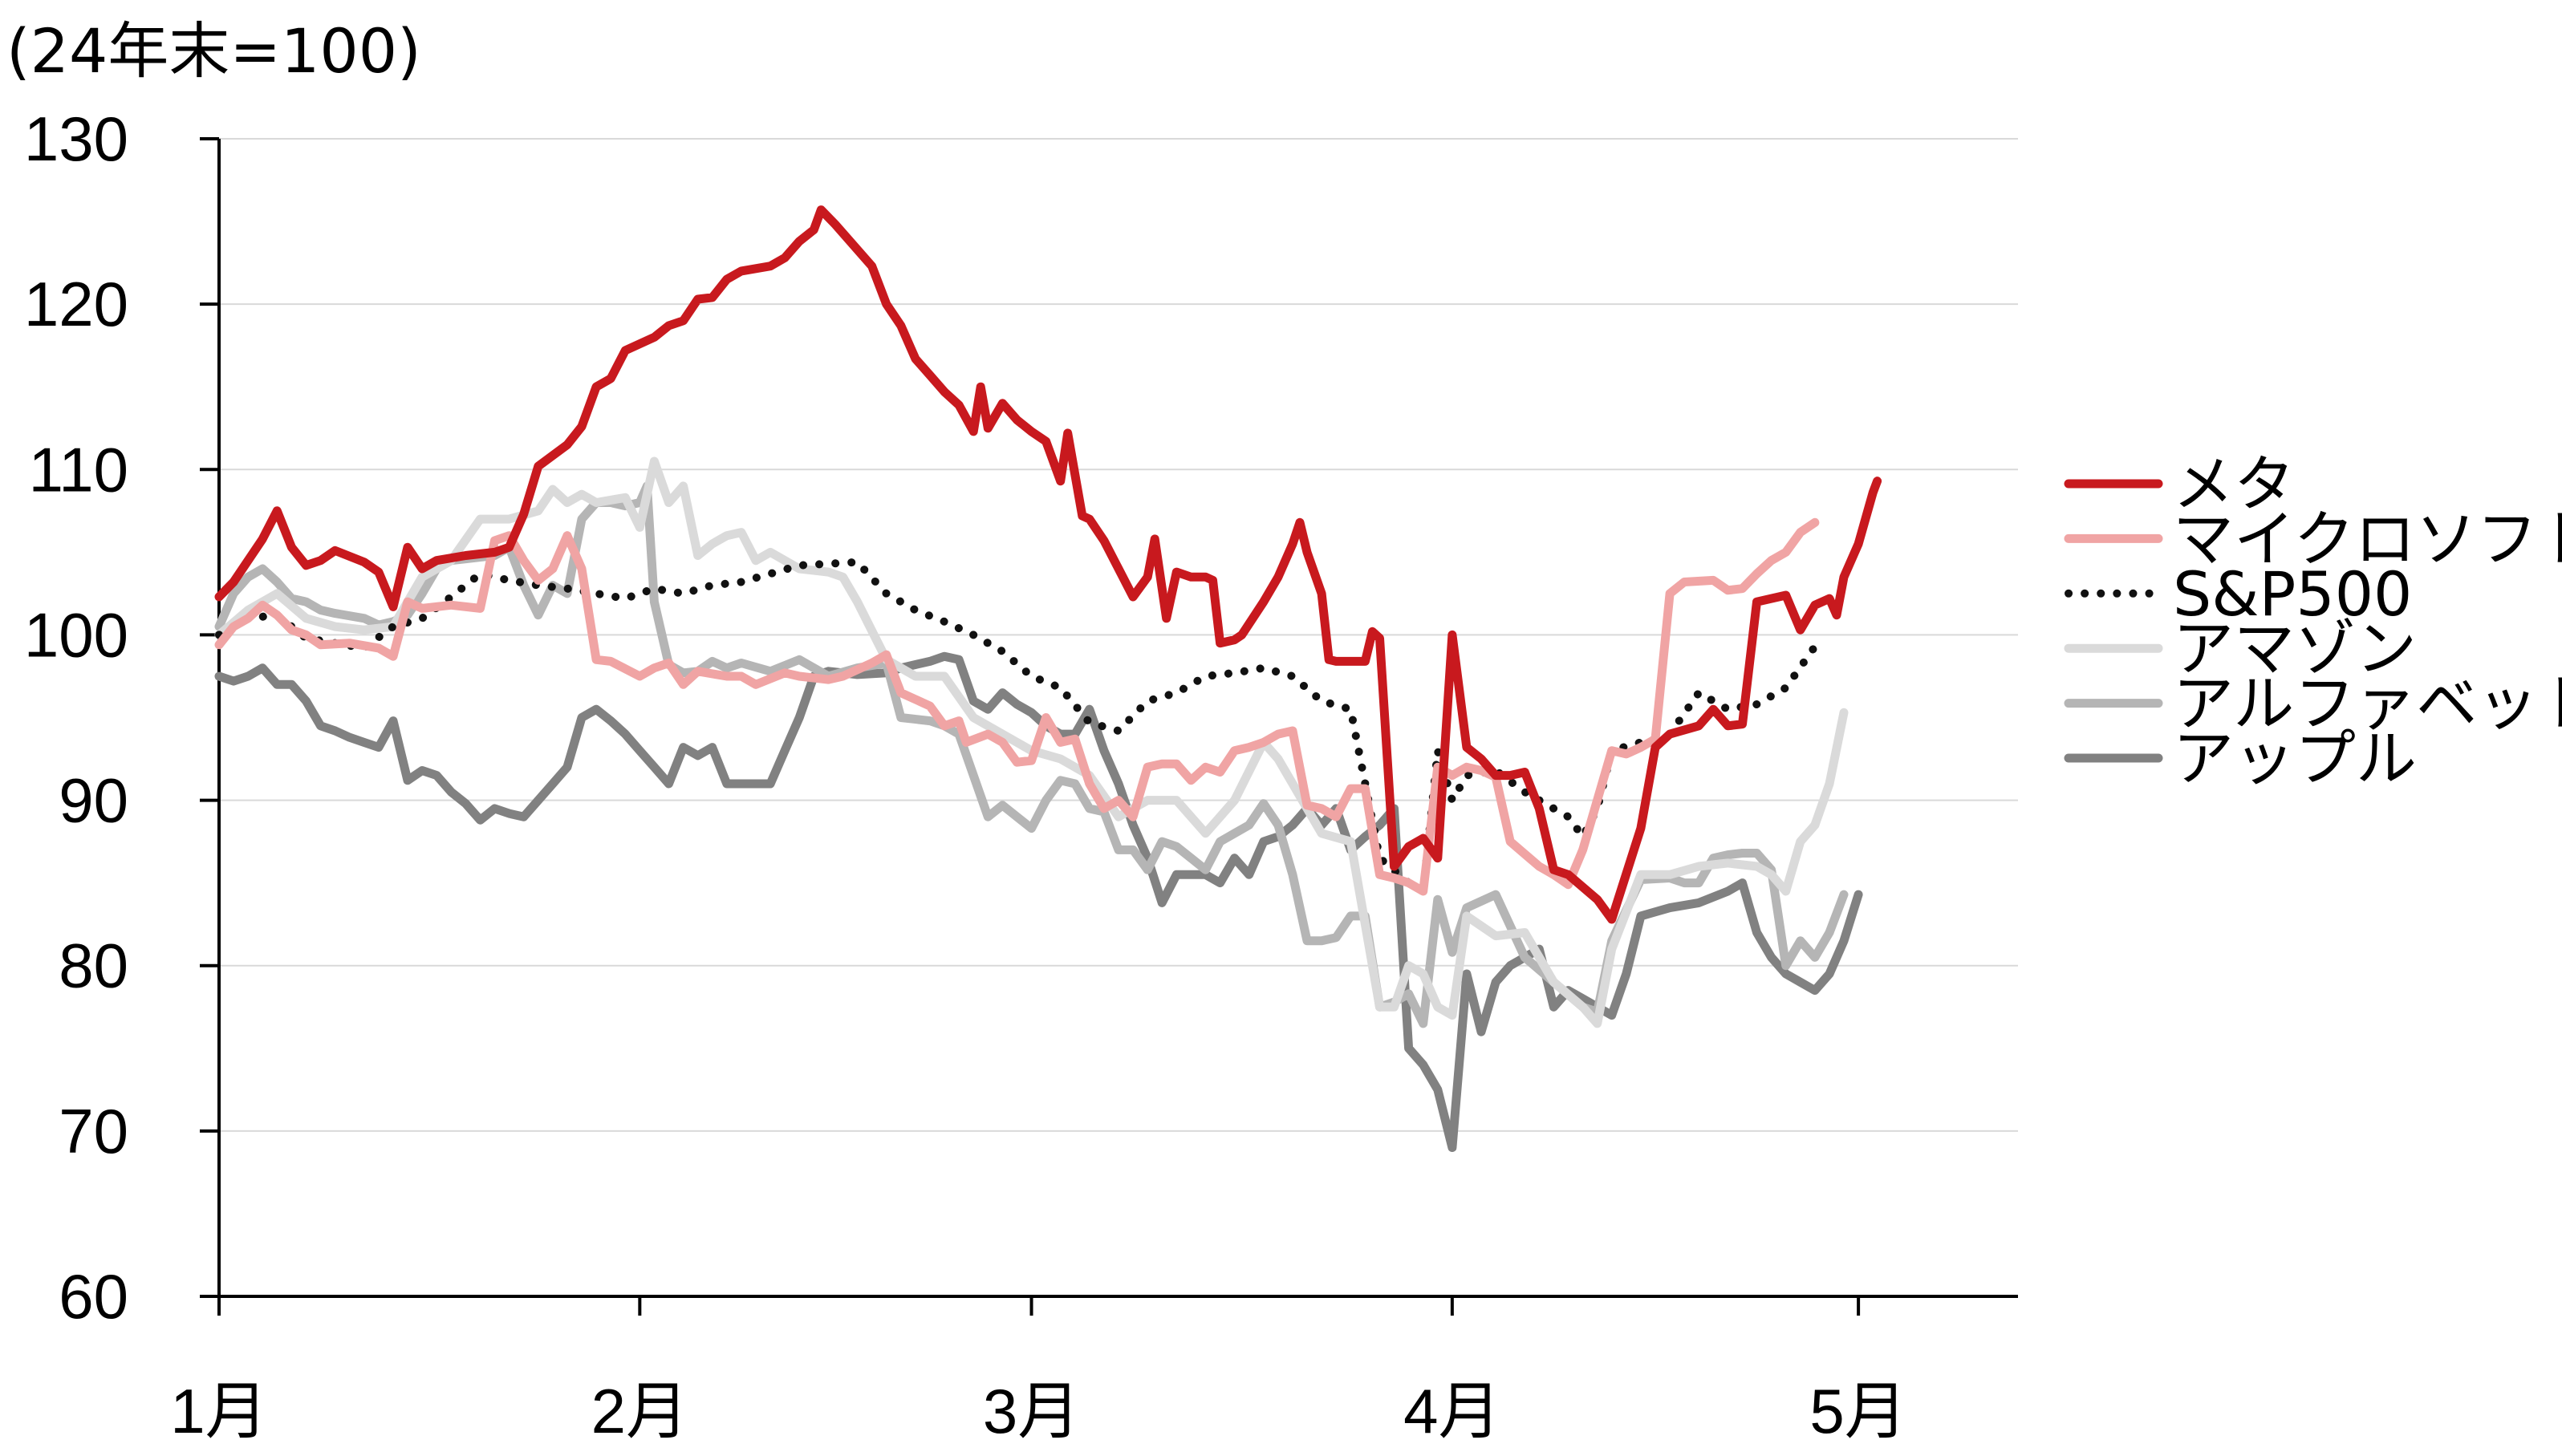  Describe the element at coordinates (1451, 1411) in the screenshot. I see `x-tick-label: 4月` at that location.